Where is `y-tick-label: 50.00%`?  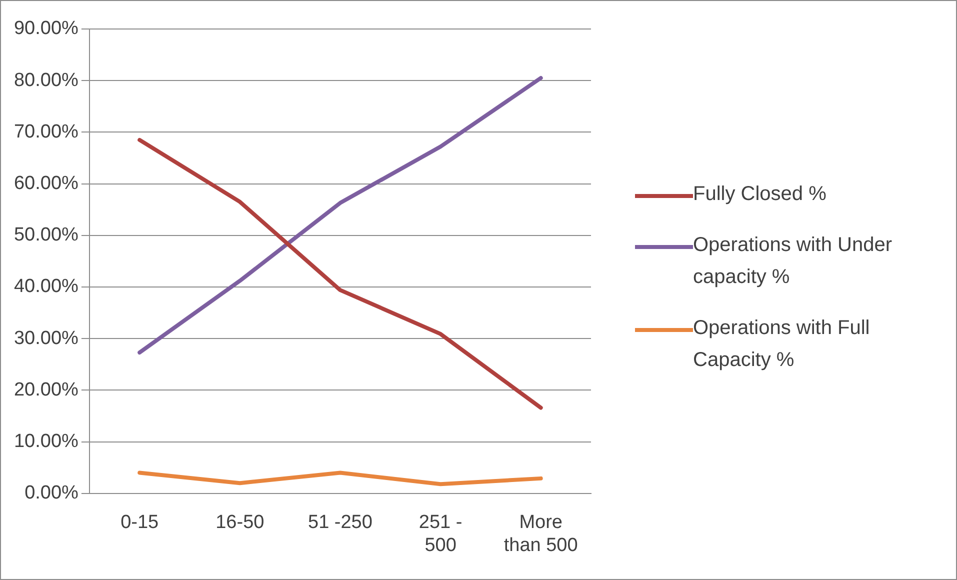 y-tick-label: 50.00% is located at coordinates (46, 235).